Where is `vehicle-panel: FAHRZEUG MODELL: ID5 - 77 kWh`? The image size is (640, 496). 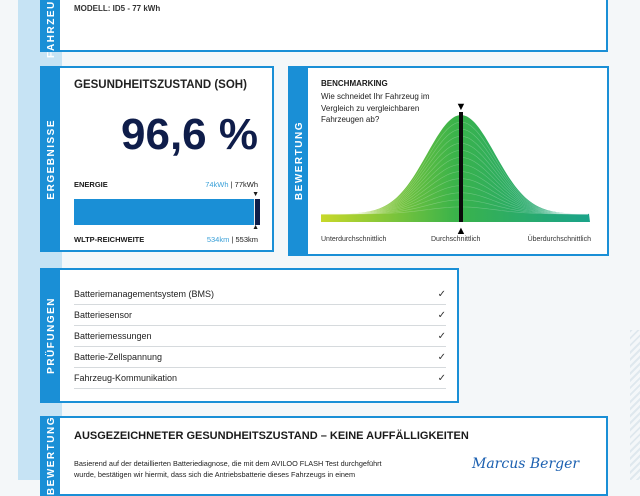
vehicle-panel: FAHRZEUG MODELL: ID5 - 77 kWh is located at coordinates (324, 29).